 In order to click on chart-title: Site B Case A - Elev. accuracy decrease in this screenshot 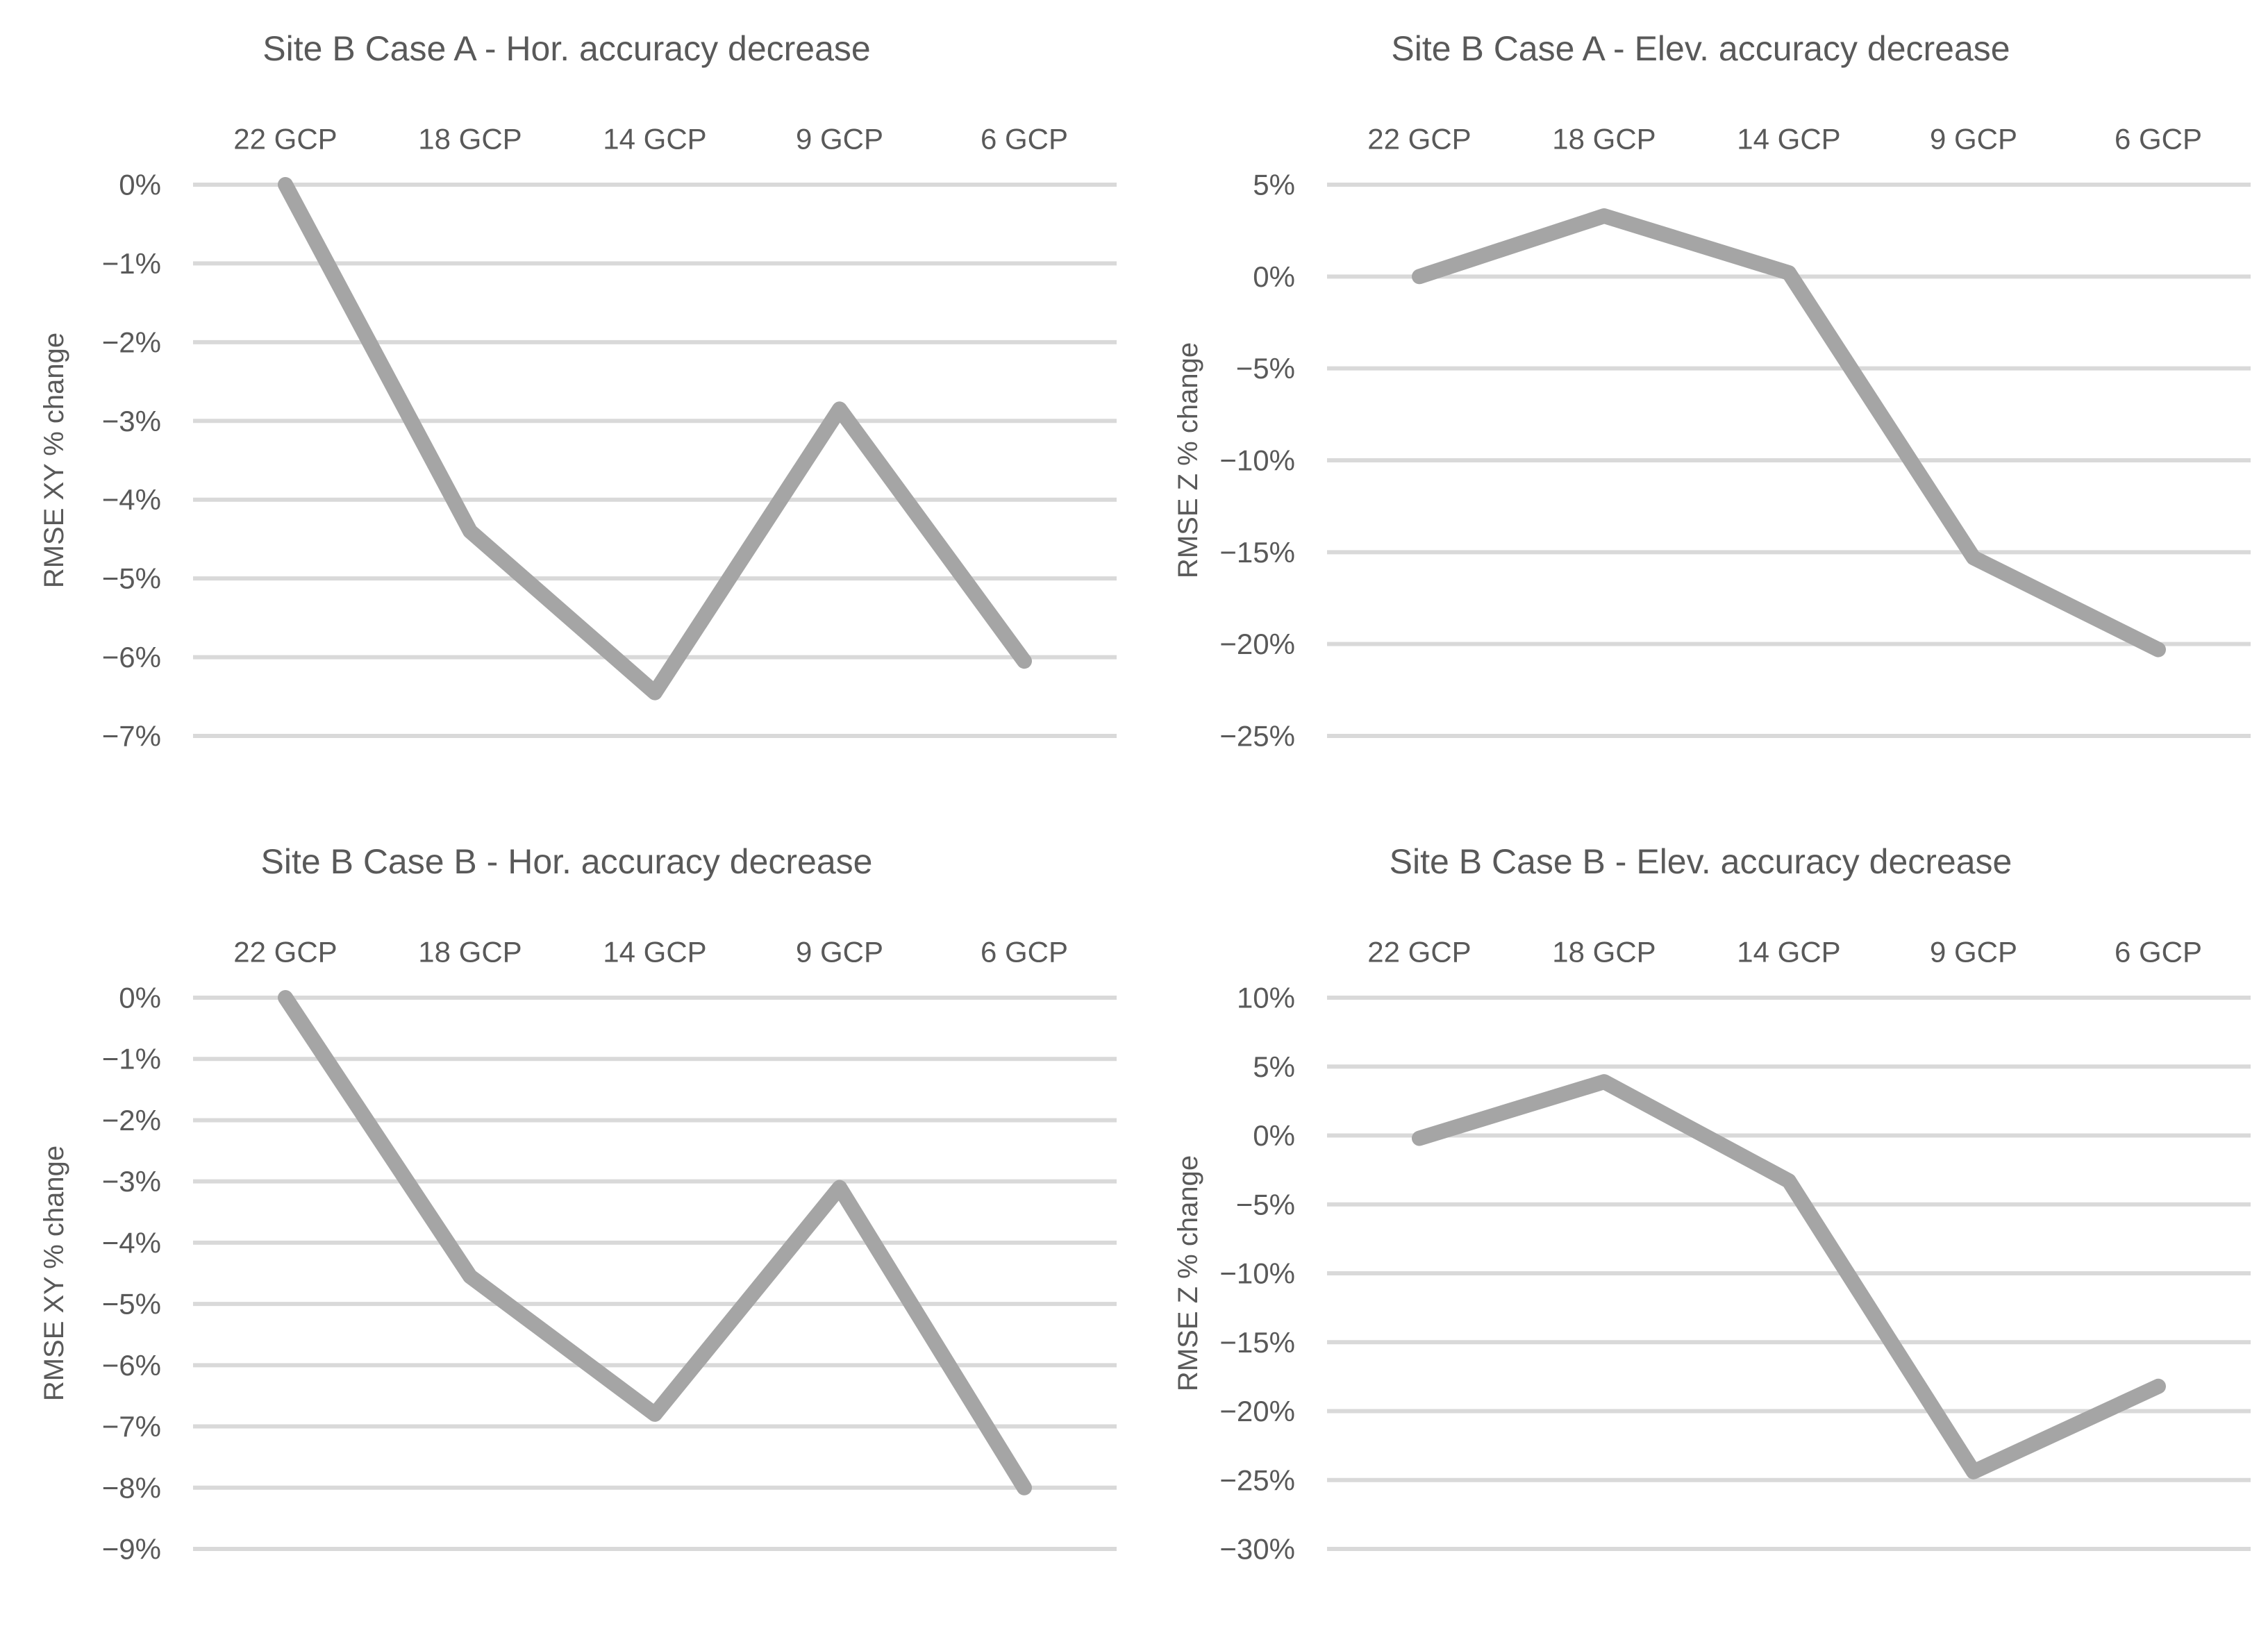, I will do `click(1700, 48)`.